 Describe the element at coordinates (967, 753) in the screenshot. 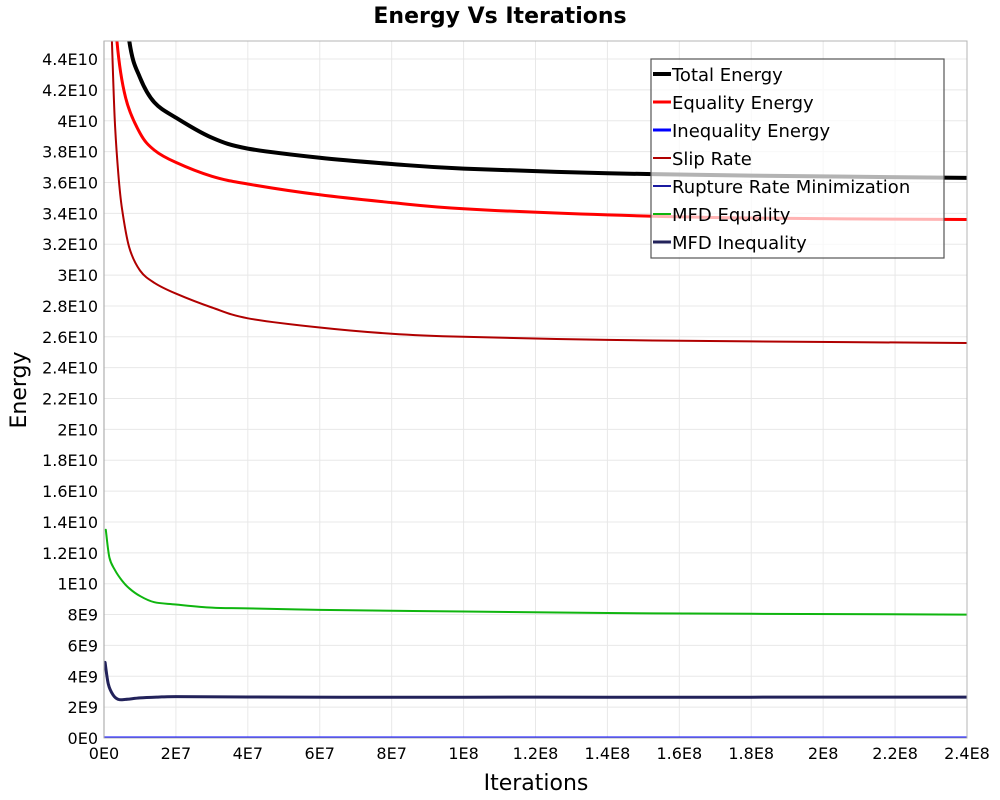

I see `x-tick-label: 2.4E8` at that location.